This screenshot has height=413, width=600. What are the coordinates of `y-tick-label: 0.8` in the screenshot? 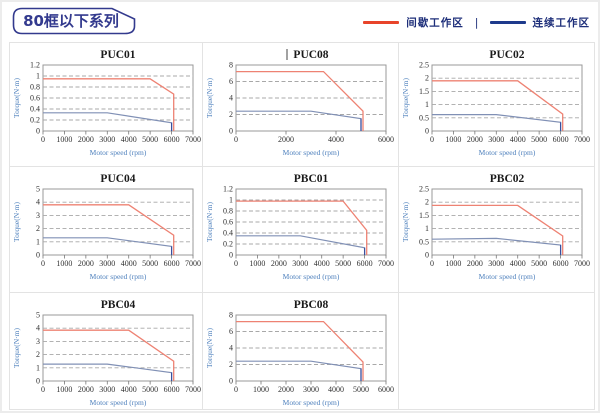 It's located at (228, 211).